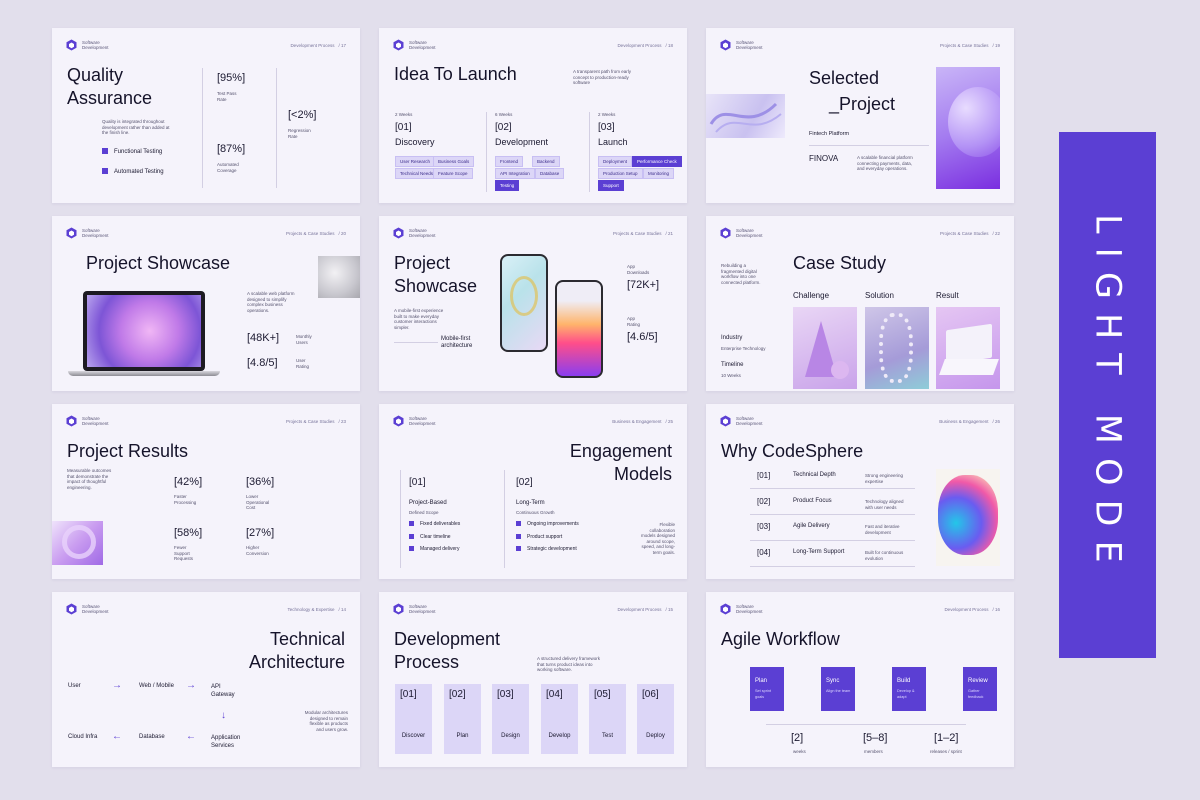  Describe the element at coordinates (434, 549) in the screenshot. I see `model-item: Managed delivery` at that location.